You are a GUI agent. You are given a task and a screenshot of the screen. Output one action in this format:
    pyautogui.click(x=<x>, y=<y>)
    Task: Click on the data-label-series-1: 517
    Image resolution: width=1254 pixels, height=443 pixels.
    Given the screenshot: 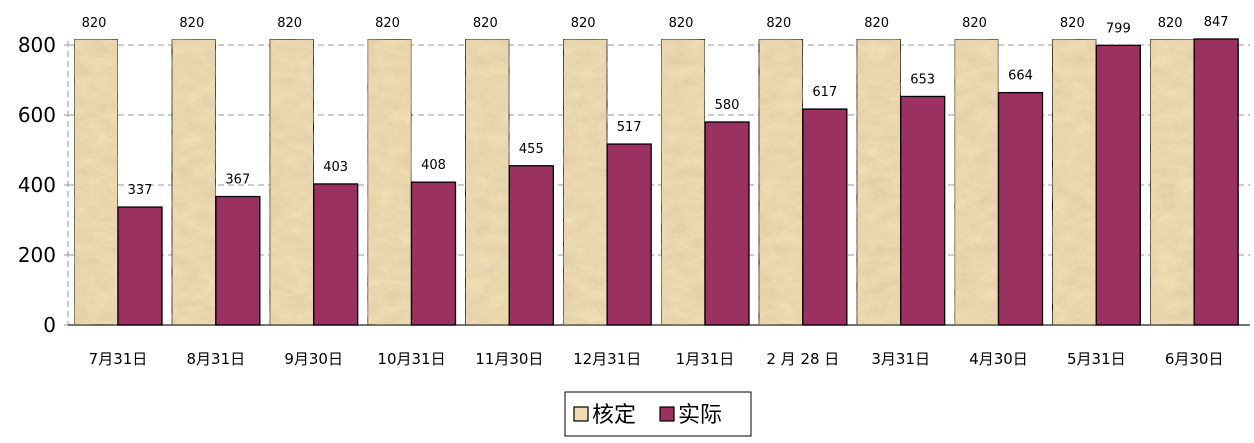 What is the action you would take?
    pyautogui.click(x=629, y=127)
    